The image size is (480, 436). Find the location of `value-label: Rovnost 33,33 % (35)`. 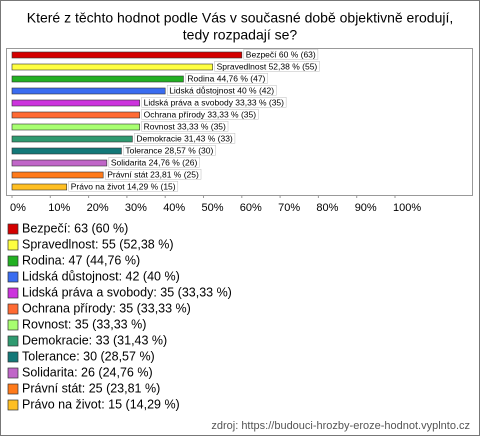

value-label: Rovnost 33,33 % (35) is located at coordinates (185, 126).